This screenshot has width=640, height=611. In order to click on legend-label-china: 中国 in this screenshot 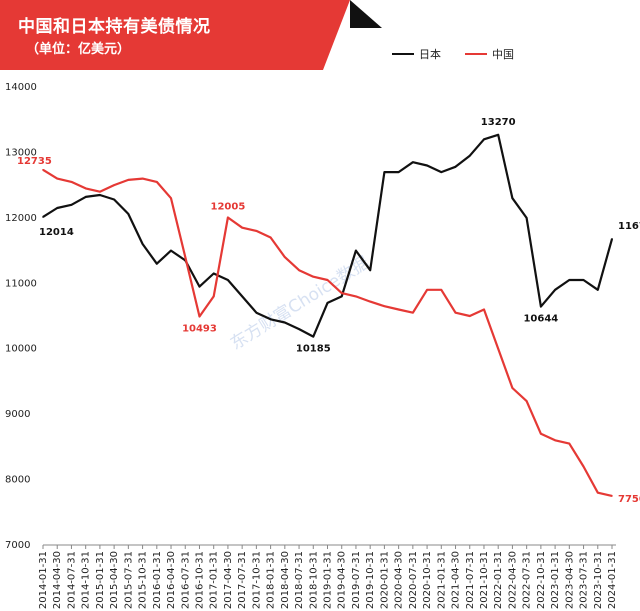, I will do `click(503, 54)`.